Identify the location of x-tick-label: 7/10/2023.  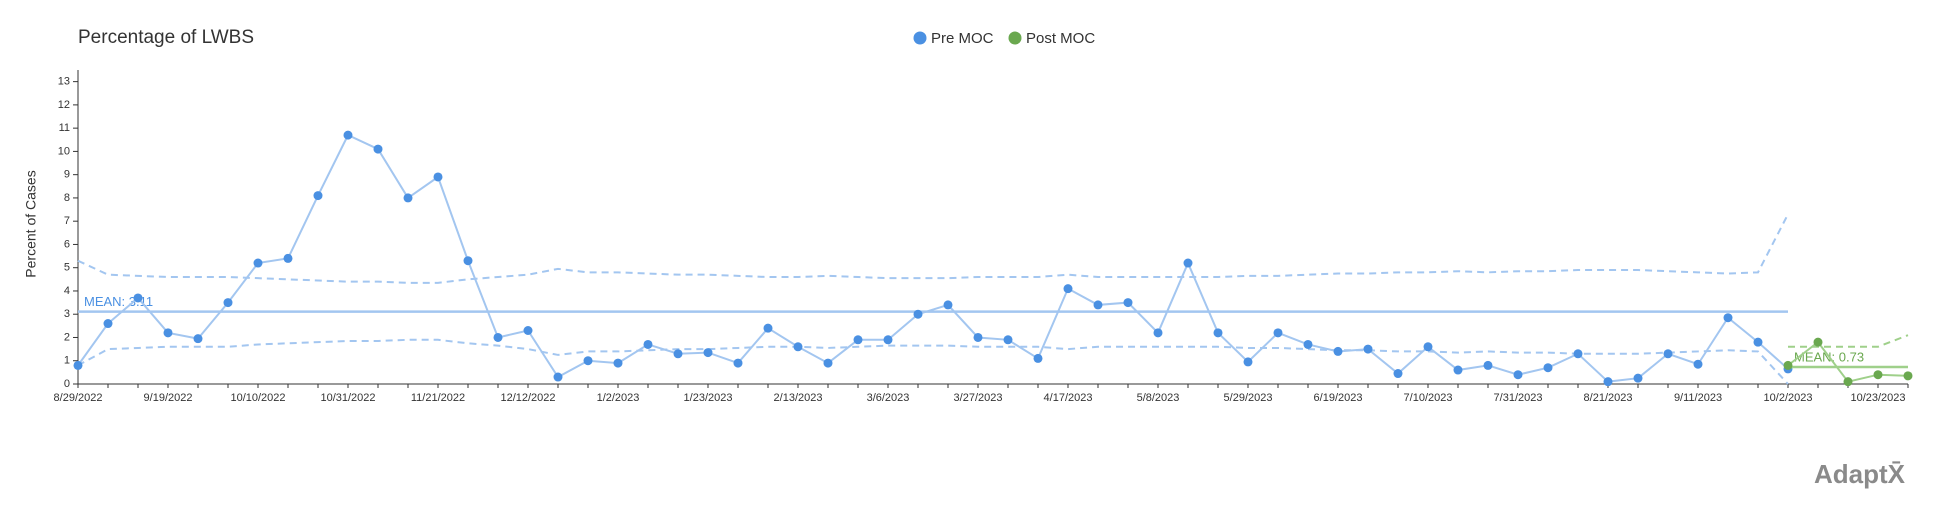
(1428, 398).